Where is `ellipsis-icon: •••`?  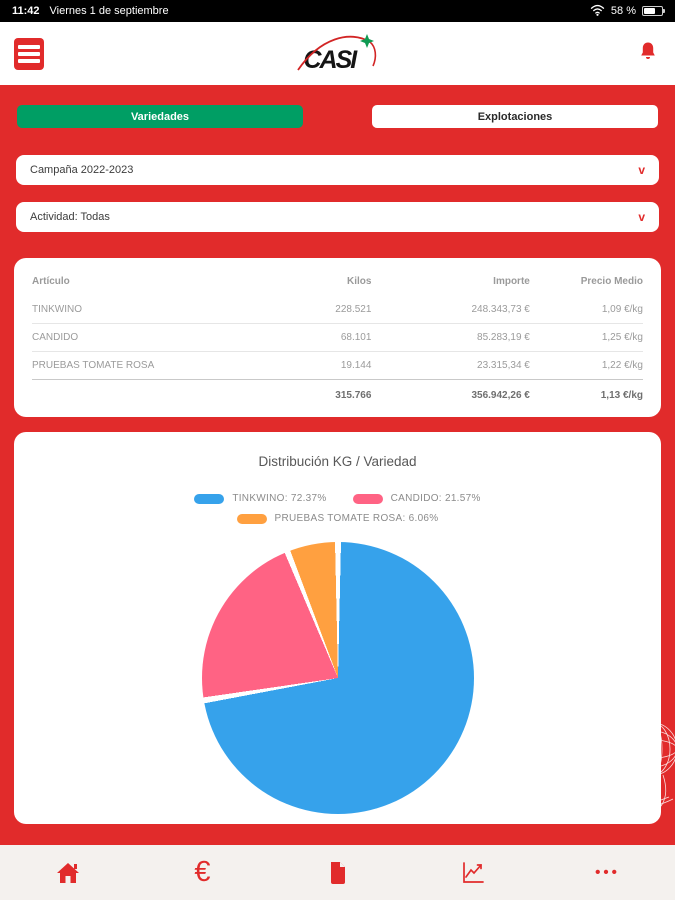
ellipsis-icon: ••• is located at coordinates (607, 872).